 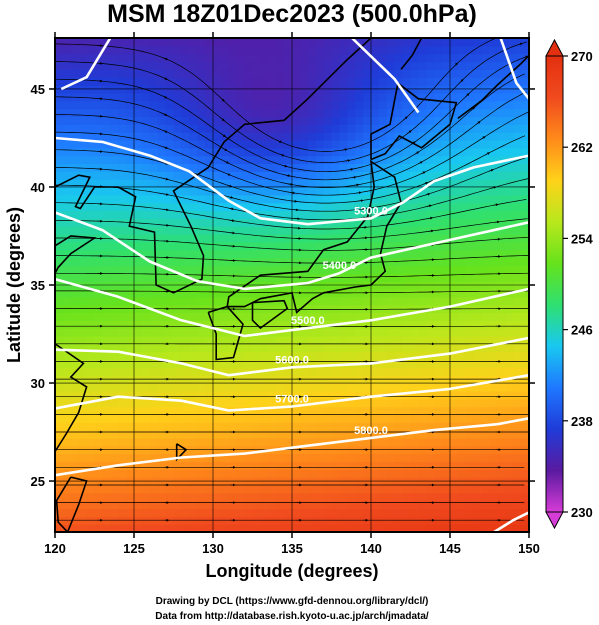 I want to click on colorbar-min-arrow, so click(x=554, y=520).